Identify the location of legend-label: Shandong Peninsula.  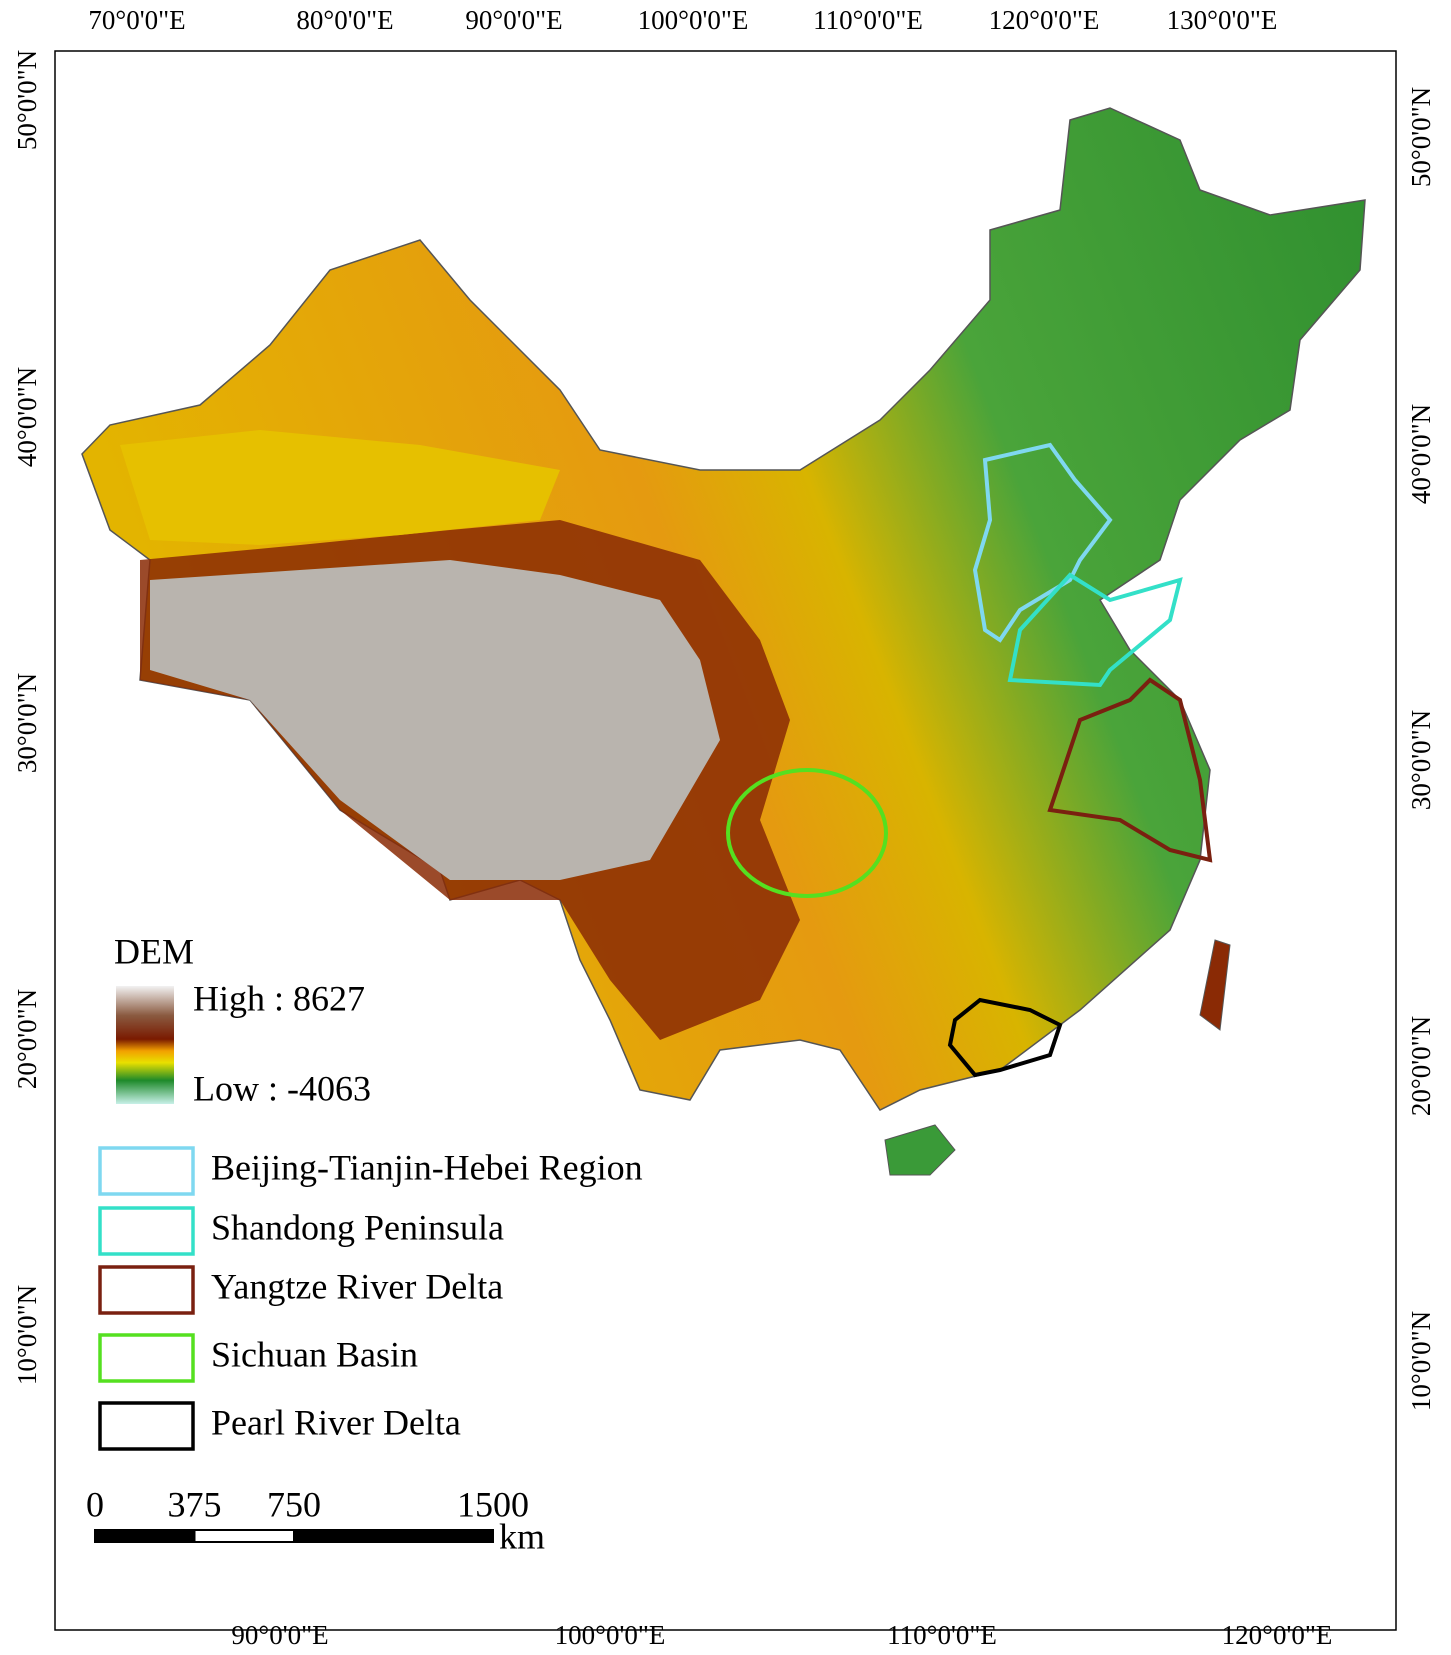
(357, 1227).